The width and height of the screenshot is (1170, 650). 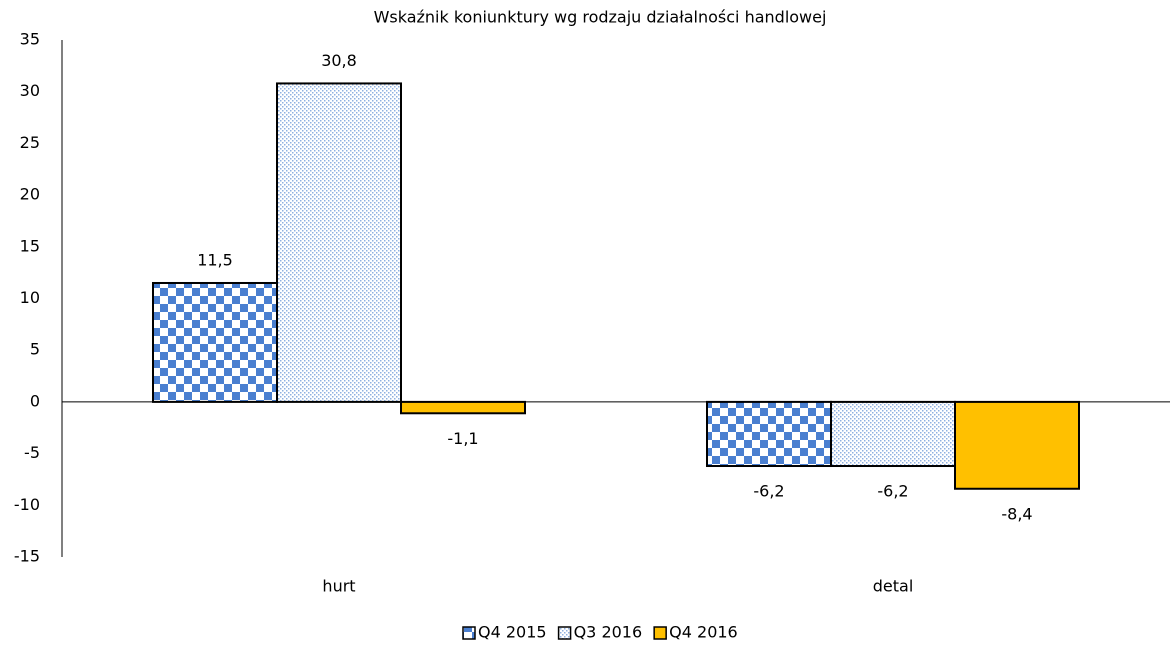 I want to click on value-label: -8,4, so click(x=1016, y=513).